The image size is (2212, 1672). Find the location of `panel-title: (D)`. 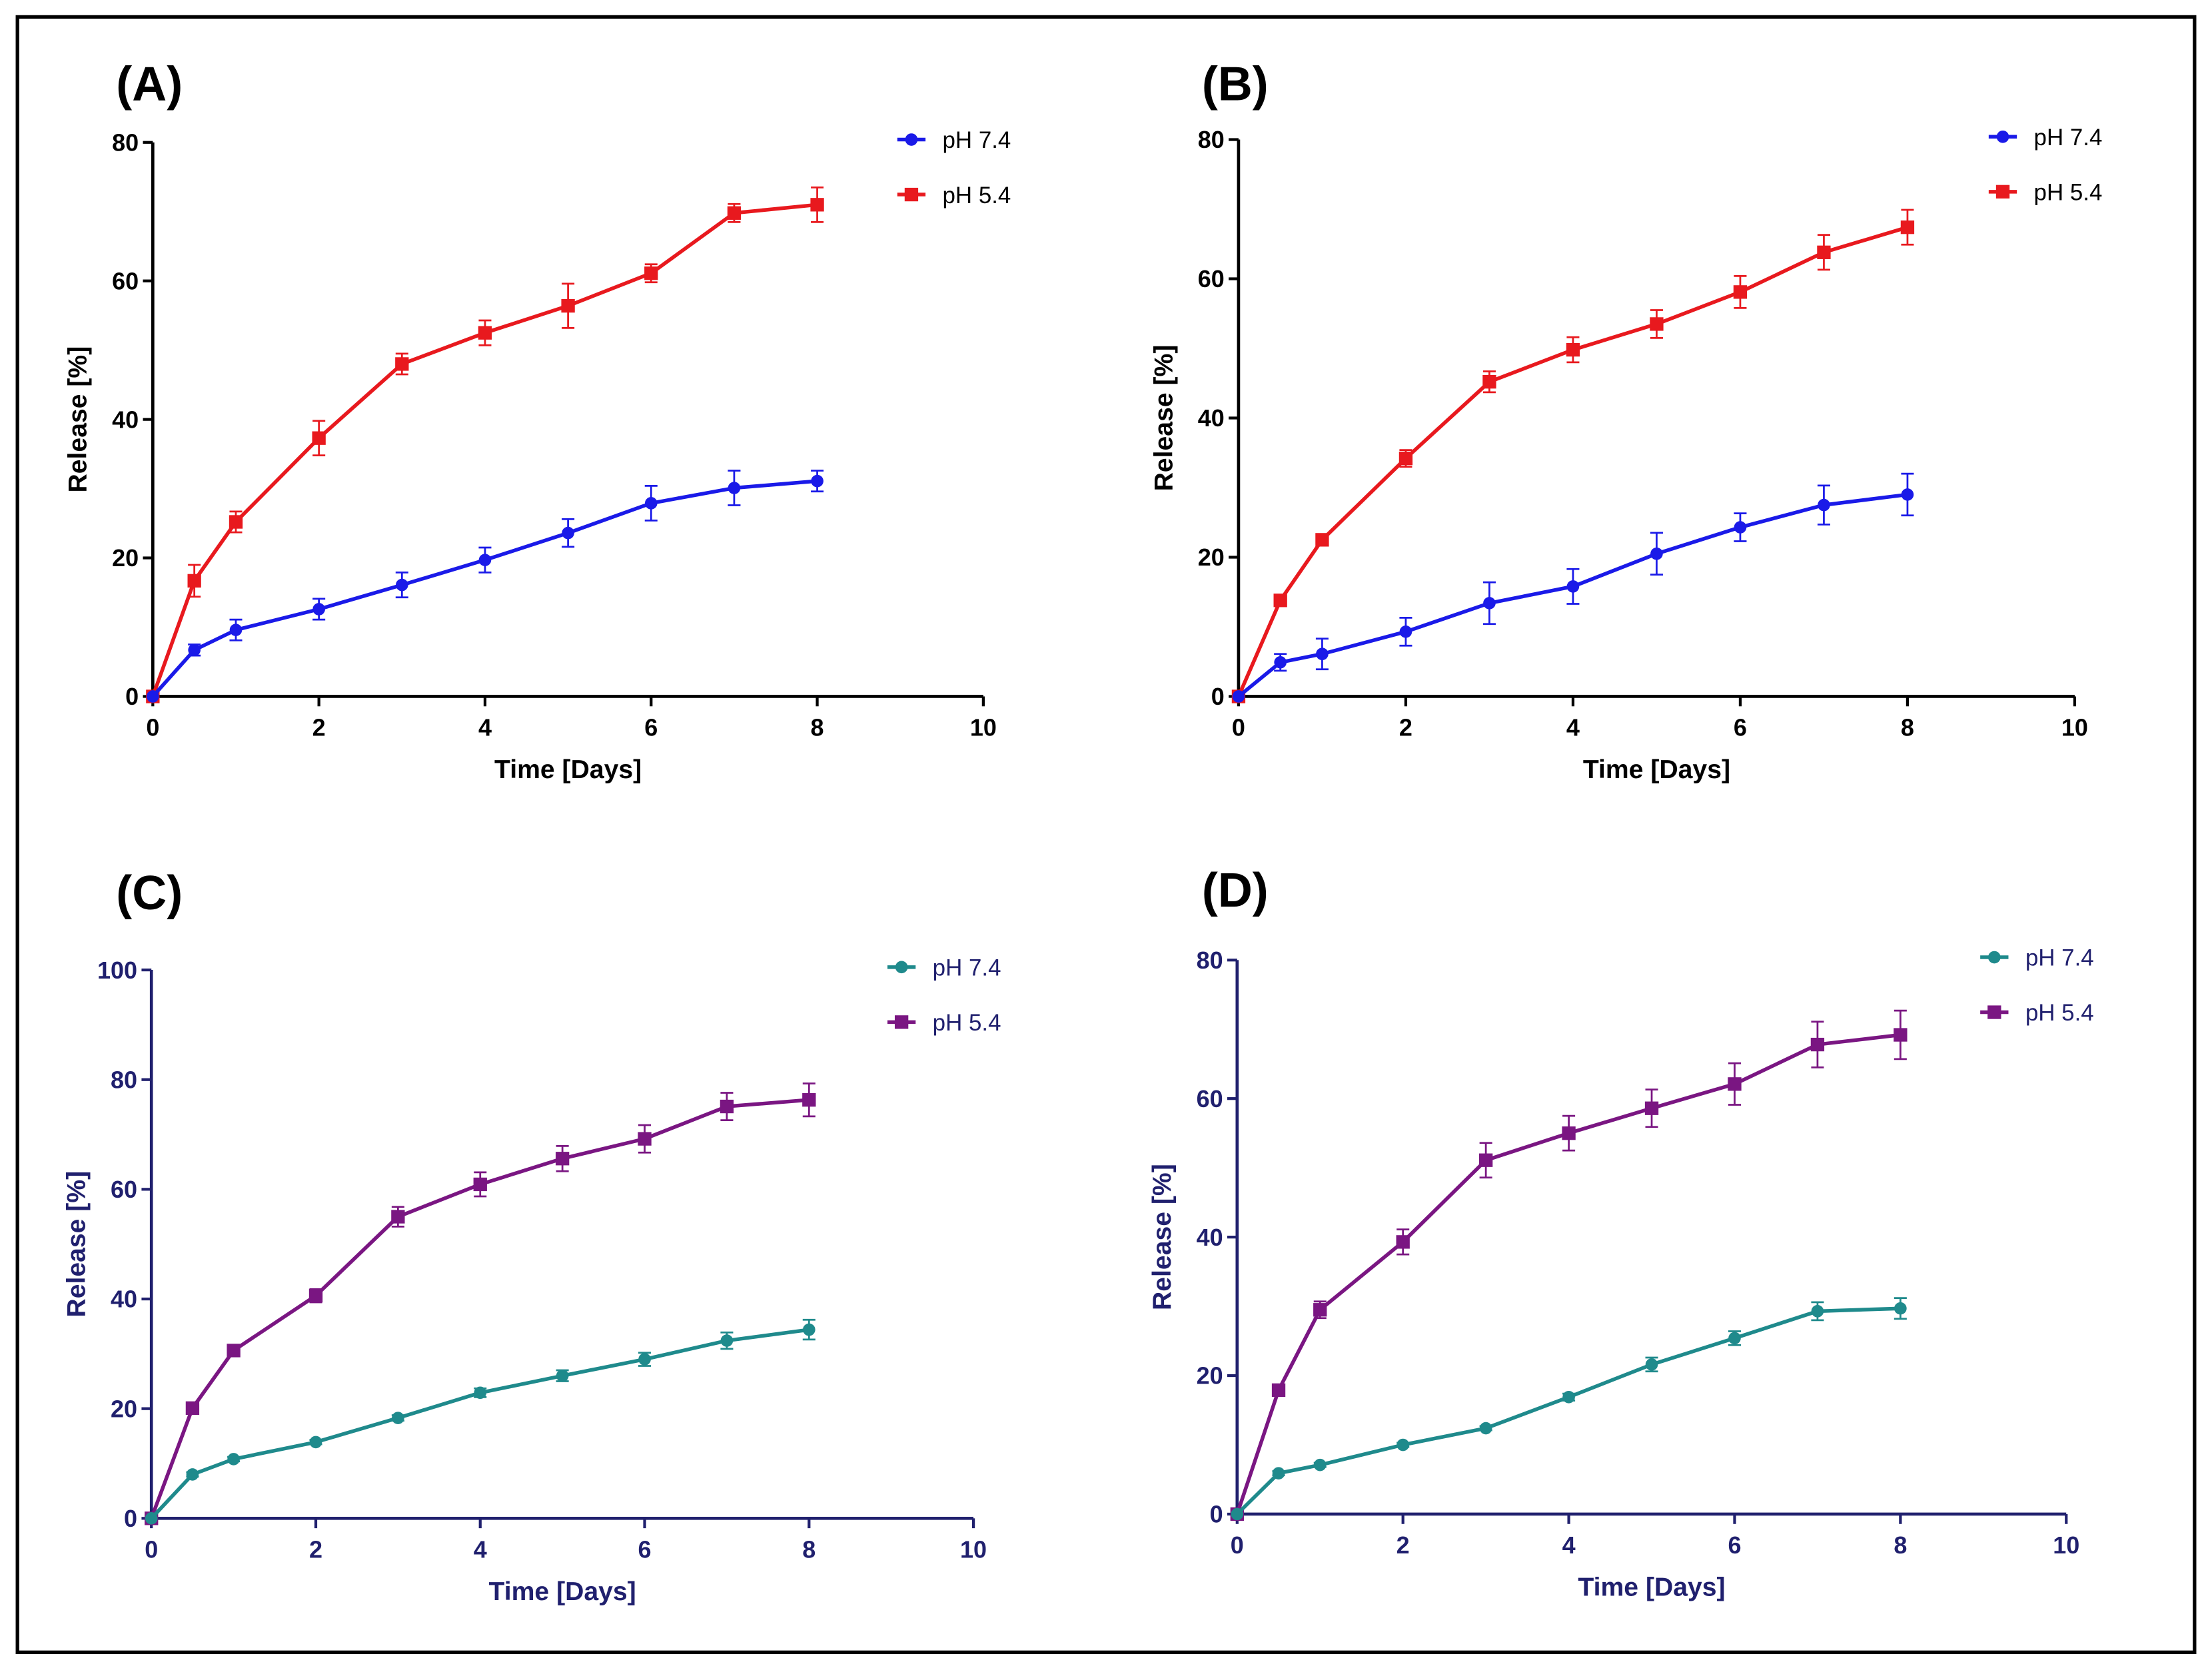

panel-title: (D) is located at coordinates (1235, 891).